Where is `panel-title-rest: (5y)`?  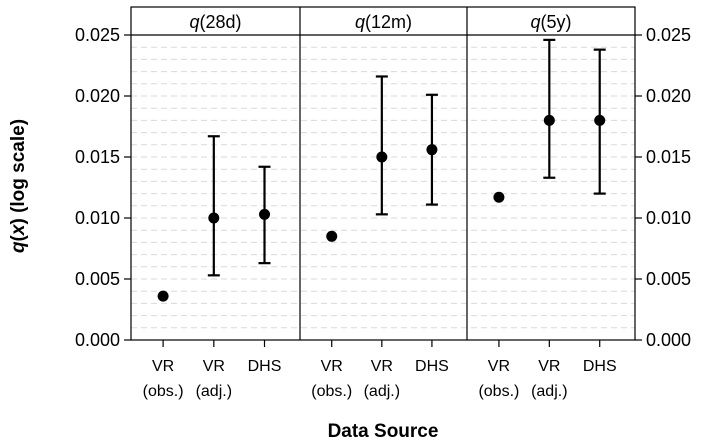
panel-title-rest: (5y) is located at coordinates (556, 22).